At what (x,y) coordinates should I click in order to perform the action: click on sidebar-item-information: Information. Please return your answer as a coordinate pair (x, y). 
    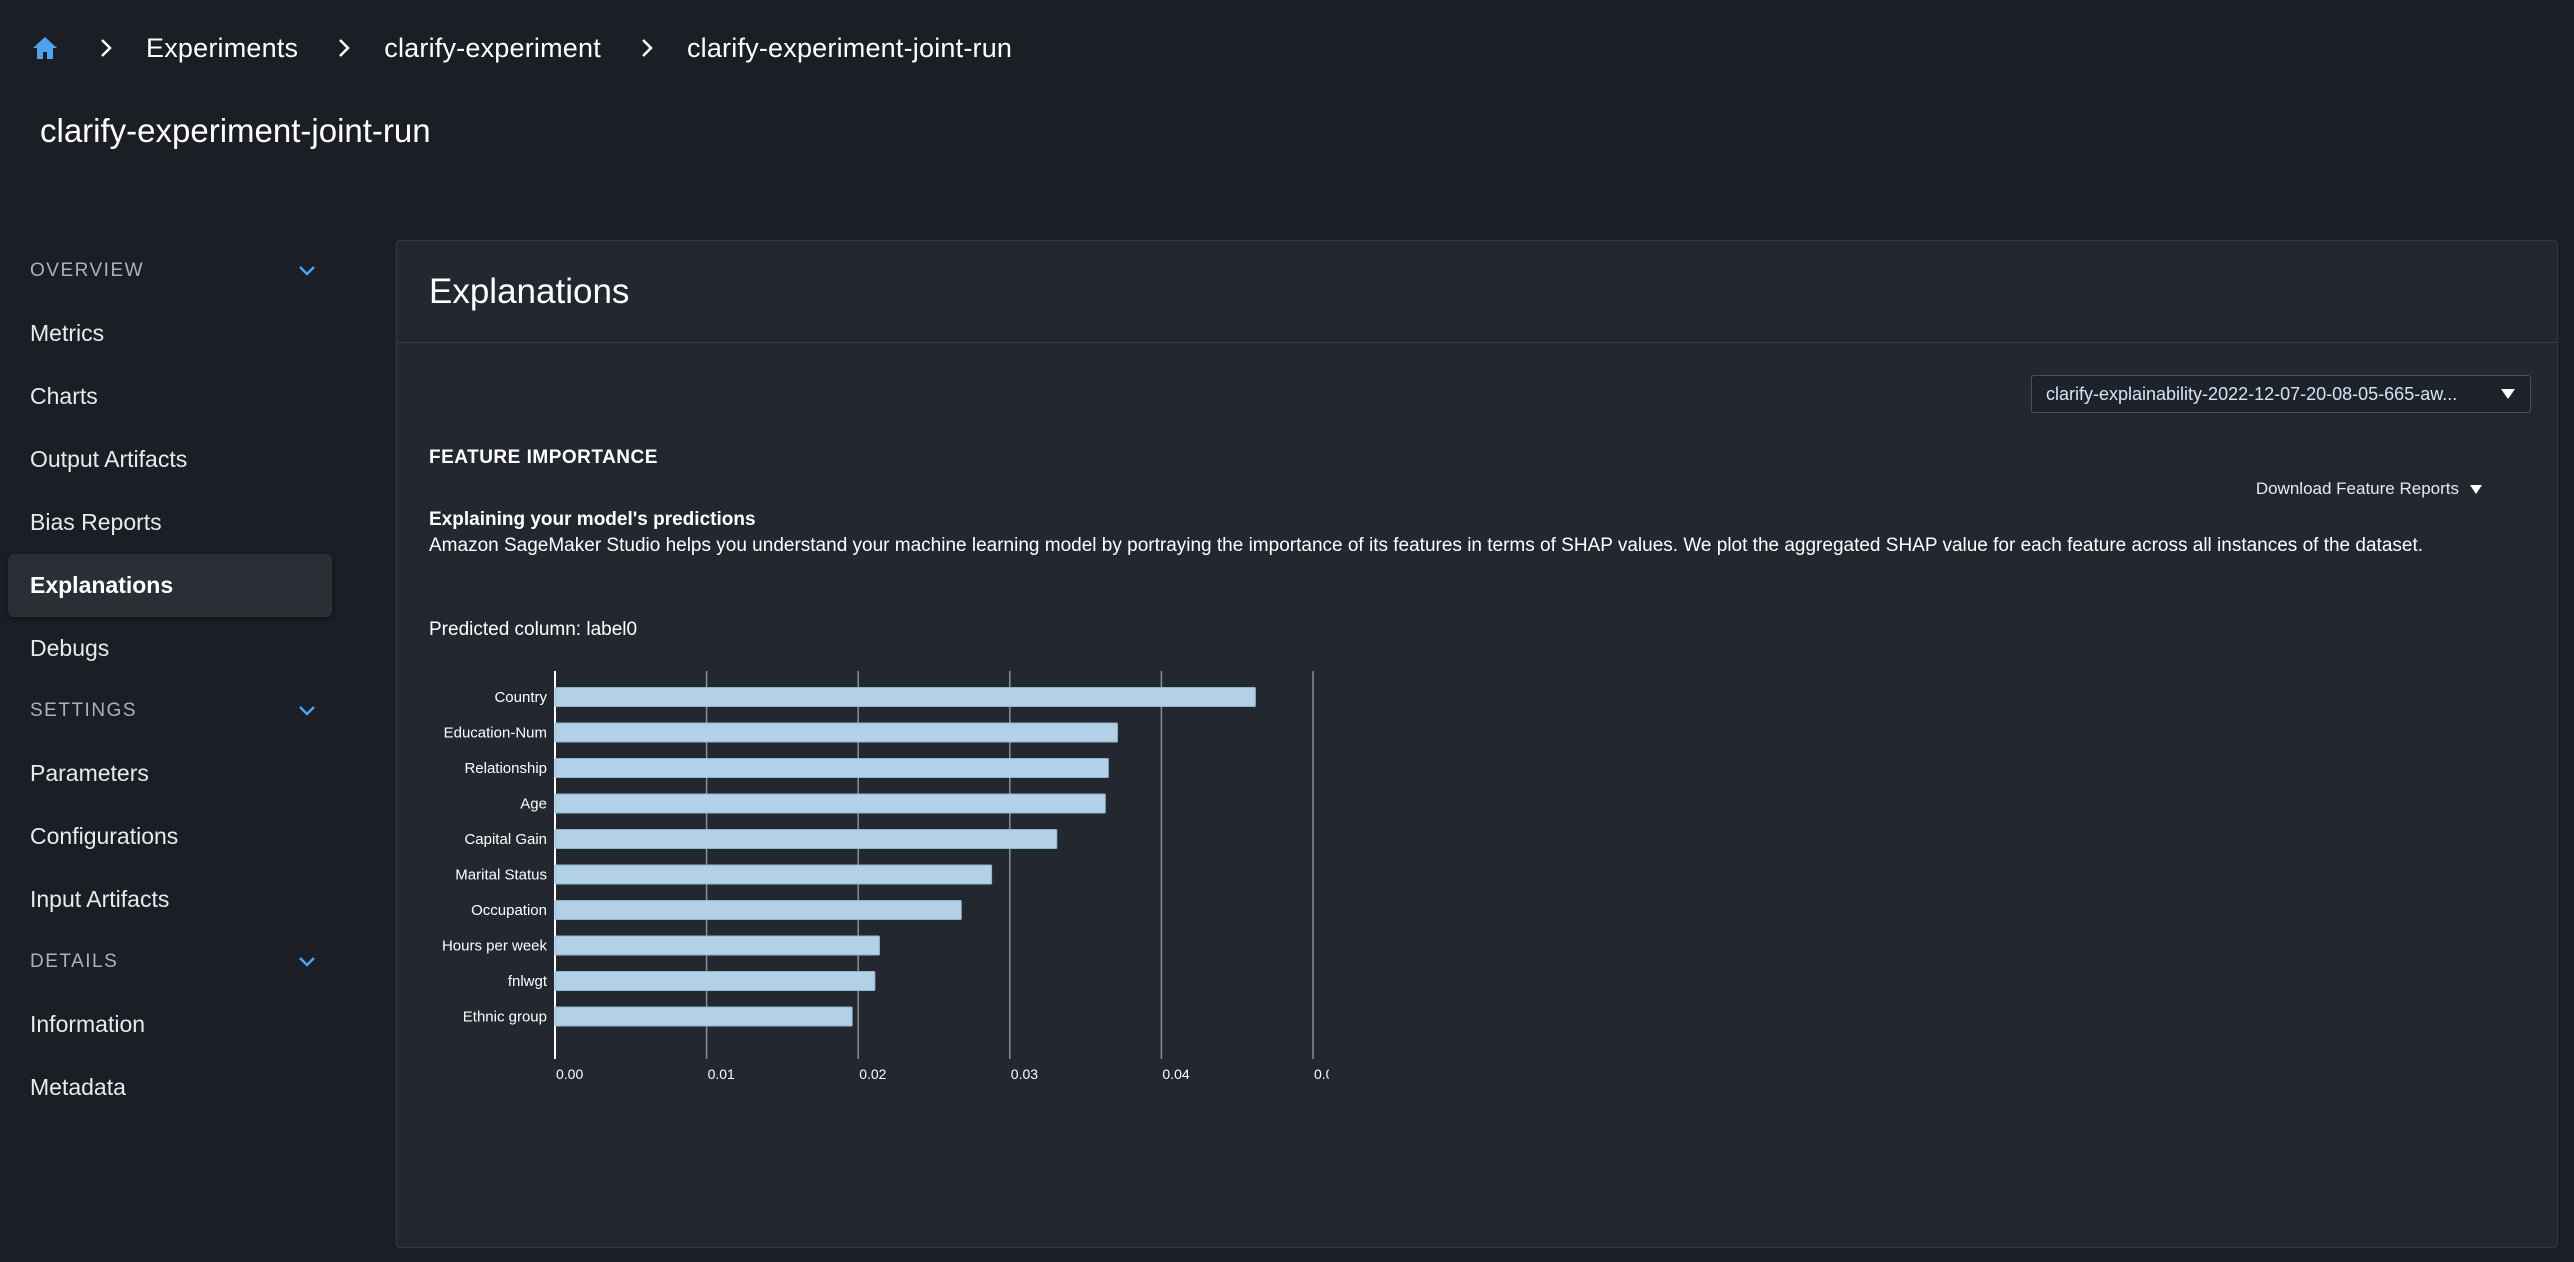
    Looking at the image, I should click on (88, 1024).